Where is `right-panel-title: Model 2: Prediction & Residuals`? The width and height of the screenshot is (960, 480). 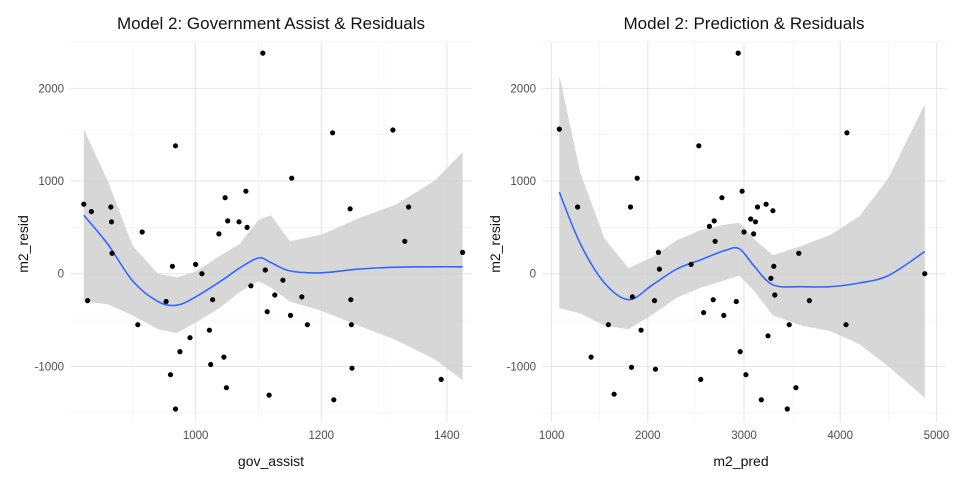
right-panel-title: Model 2: Prediction & Residuals is located at coordinates (744, 23).